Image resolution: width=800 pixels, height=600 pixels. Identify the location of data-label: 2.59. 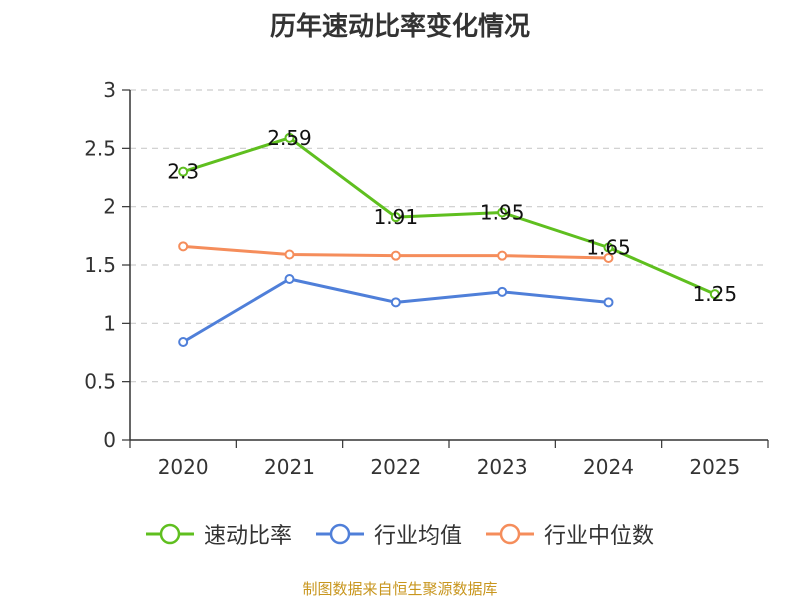
(289, 138).